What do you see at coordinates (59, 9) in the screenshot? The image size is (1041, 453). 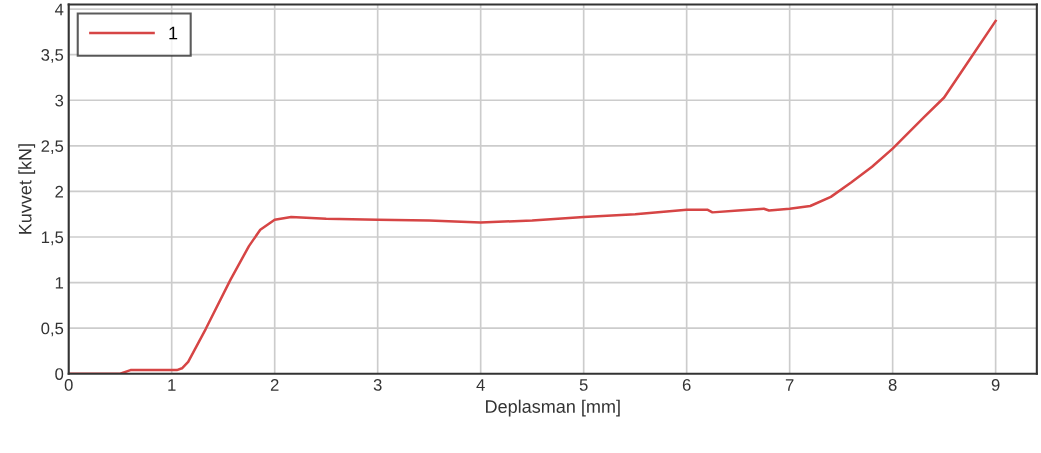 I see `y-tick-label: 4` at bounding box center [59, 9].